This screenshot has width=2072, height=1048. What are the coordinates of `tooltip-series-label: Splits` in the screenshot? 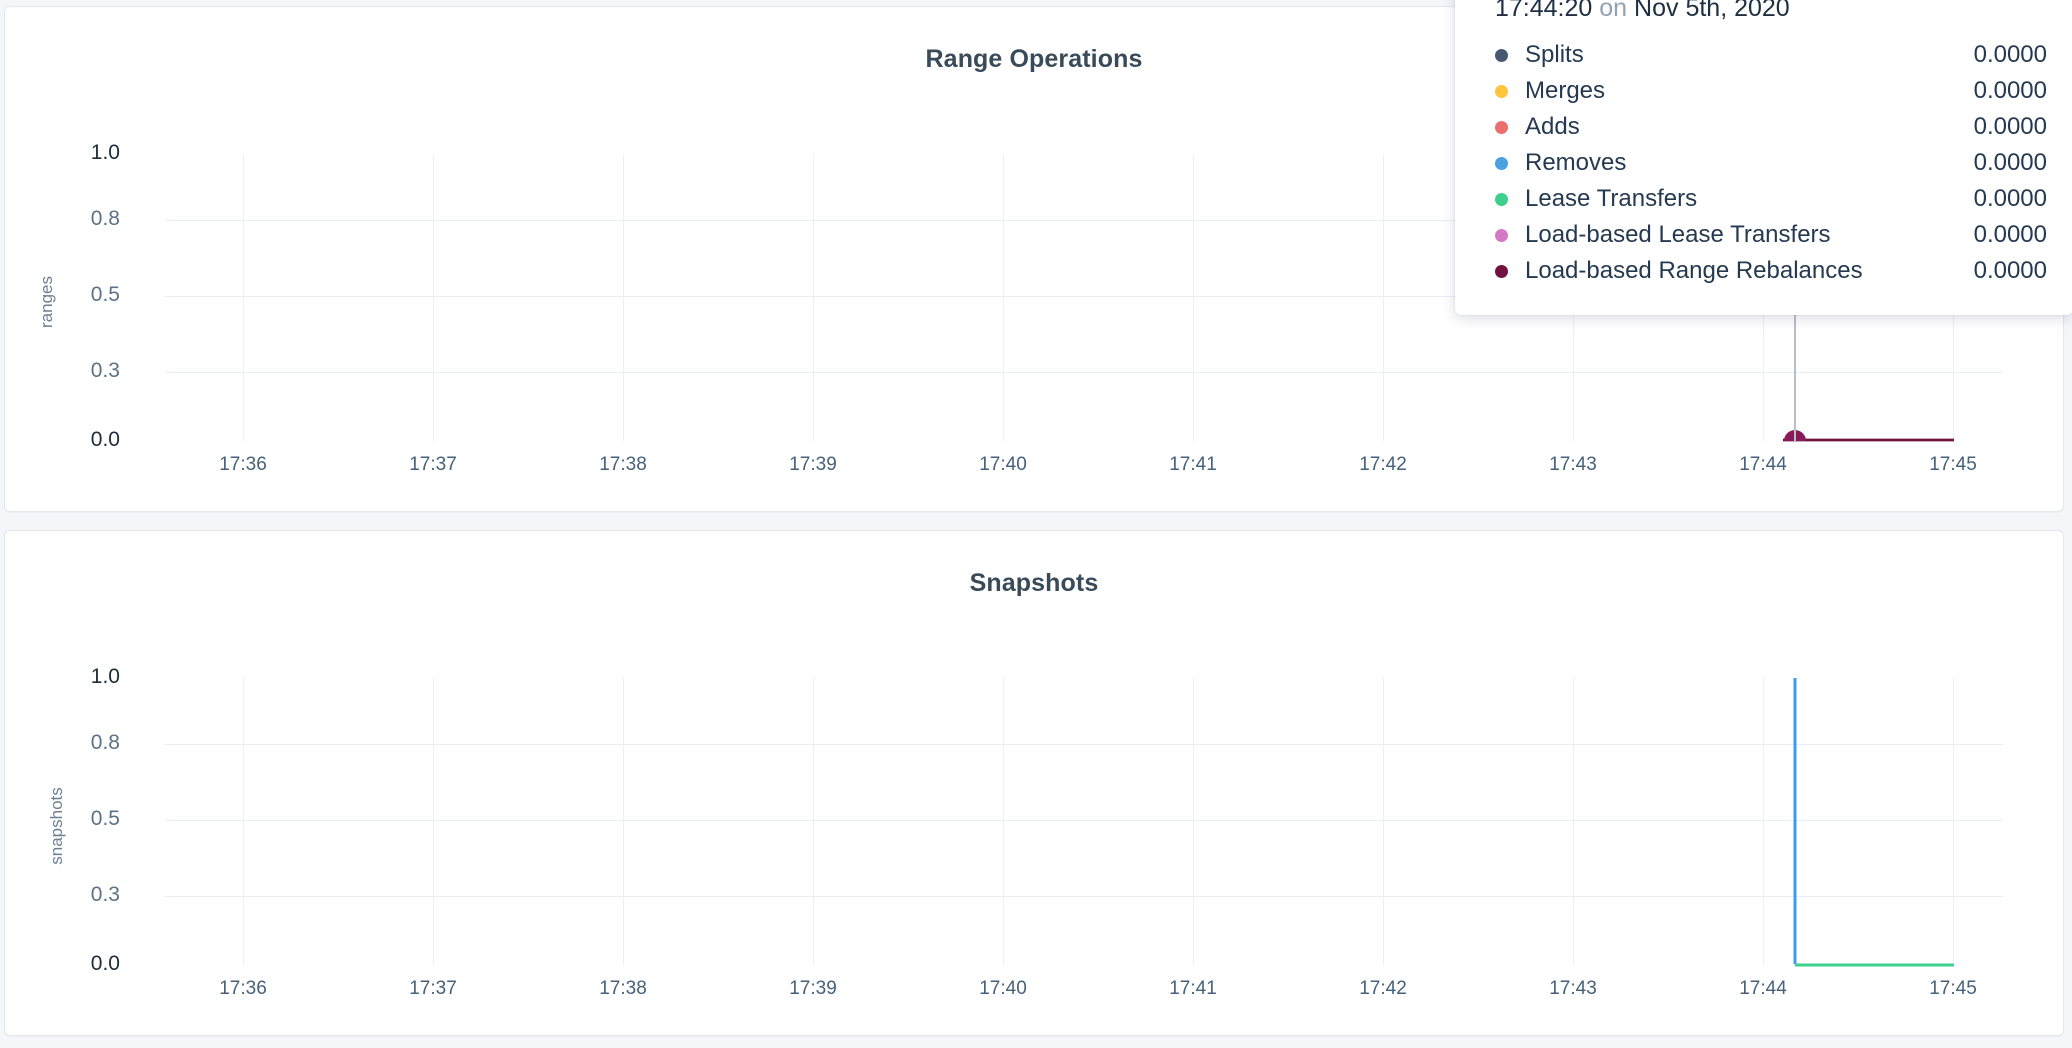 It's located at (1554, 54).